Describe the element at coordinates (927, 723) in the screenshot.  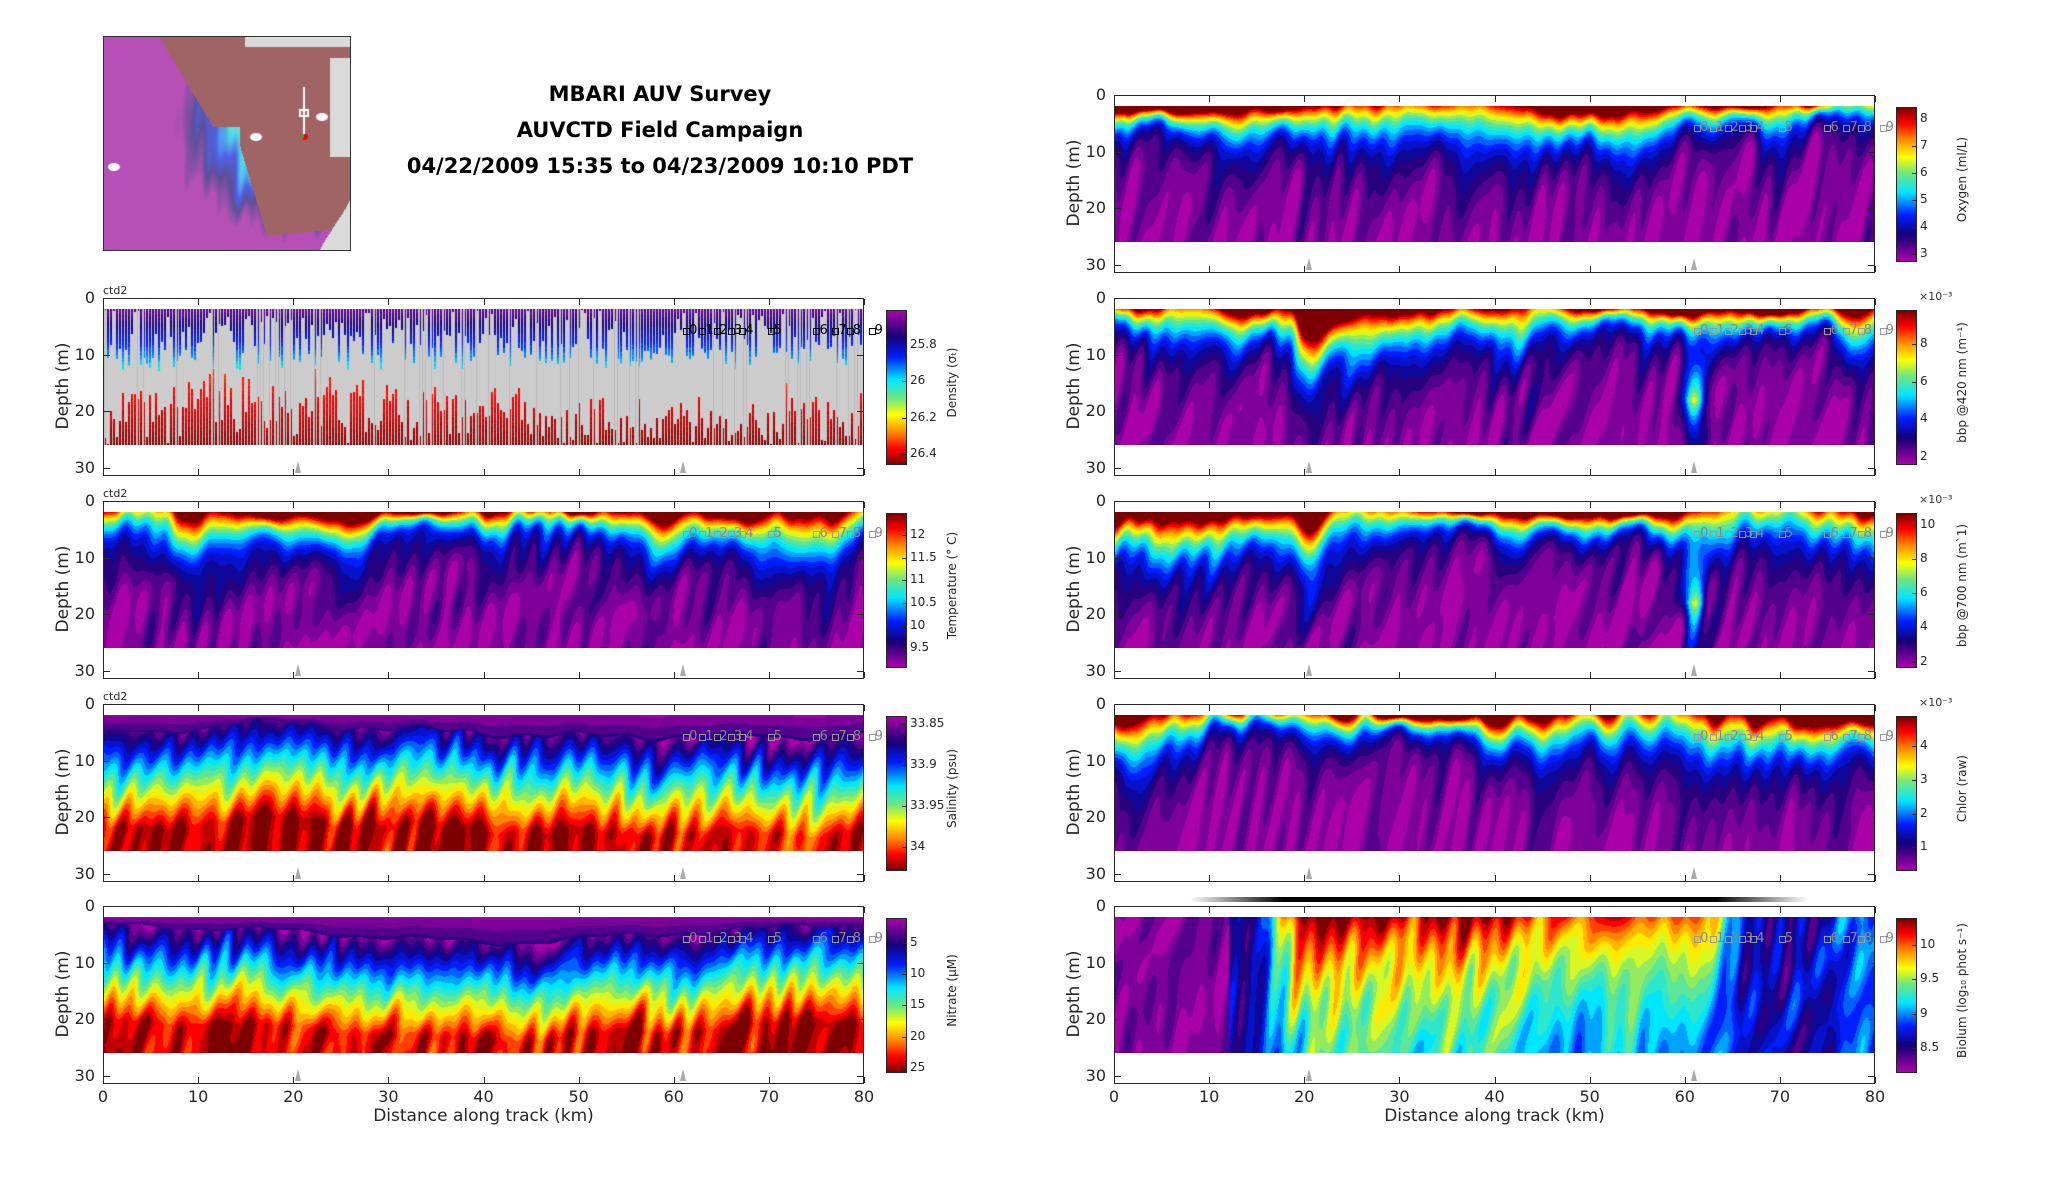
I see `colorbar-tick-label: 33.85` at that location.